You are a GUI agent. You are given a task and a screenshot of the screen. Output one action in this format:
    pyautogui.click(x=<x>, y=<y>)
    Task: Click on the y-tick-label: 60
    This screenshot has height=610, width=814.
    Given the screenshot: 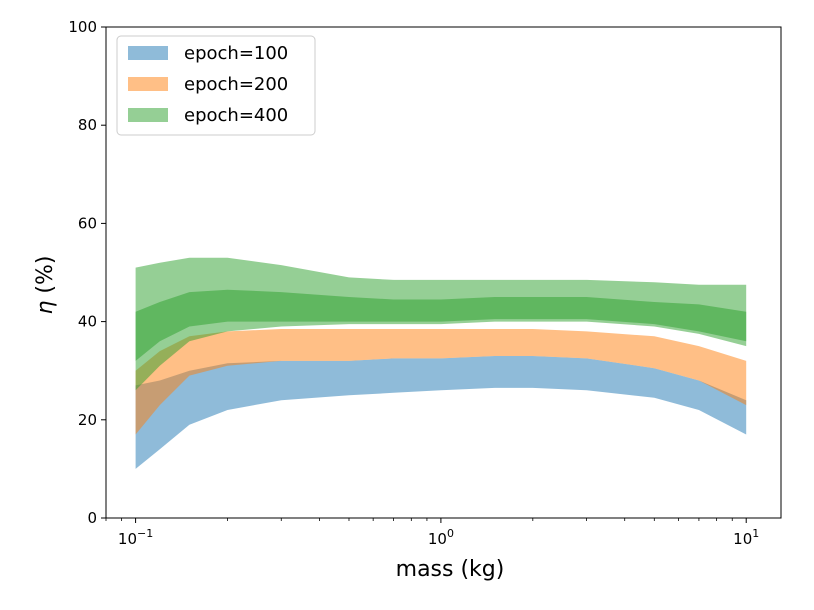 What is the action you would take?
    pyautogui.click(x=87, y=223)
    